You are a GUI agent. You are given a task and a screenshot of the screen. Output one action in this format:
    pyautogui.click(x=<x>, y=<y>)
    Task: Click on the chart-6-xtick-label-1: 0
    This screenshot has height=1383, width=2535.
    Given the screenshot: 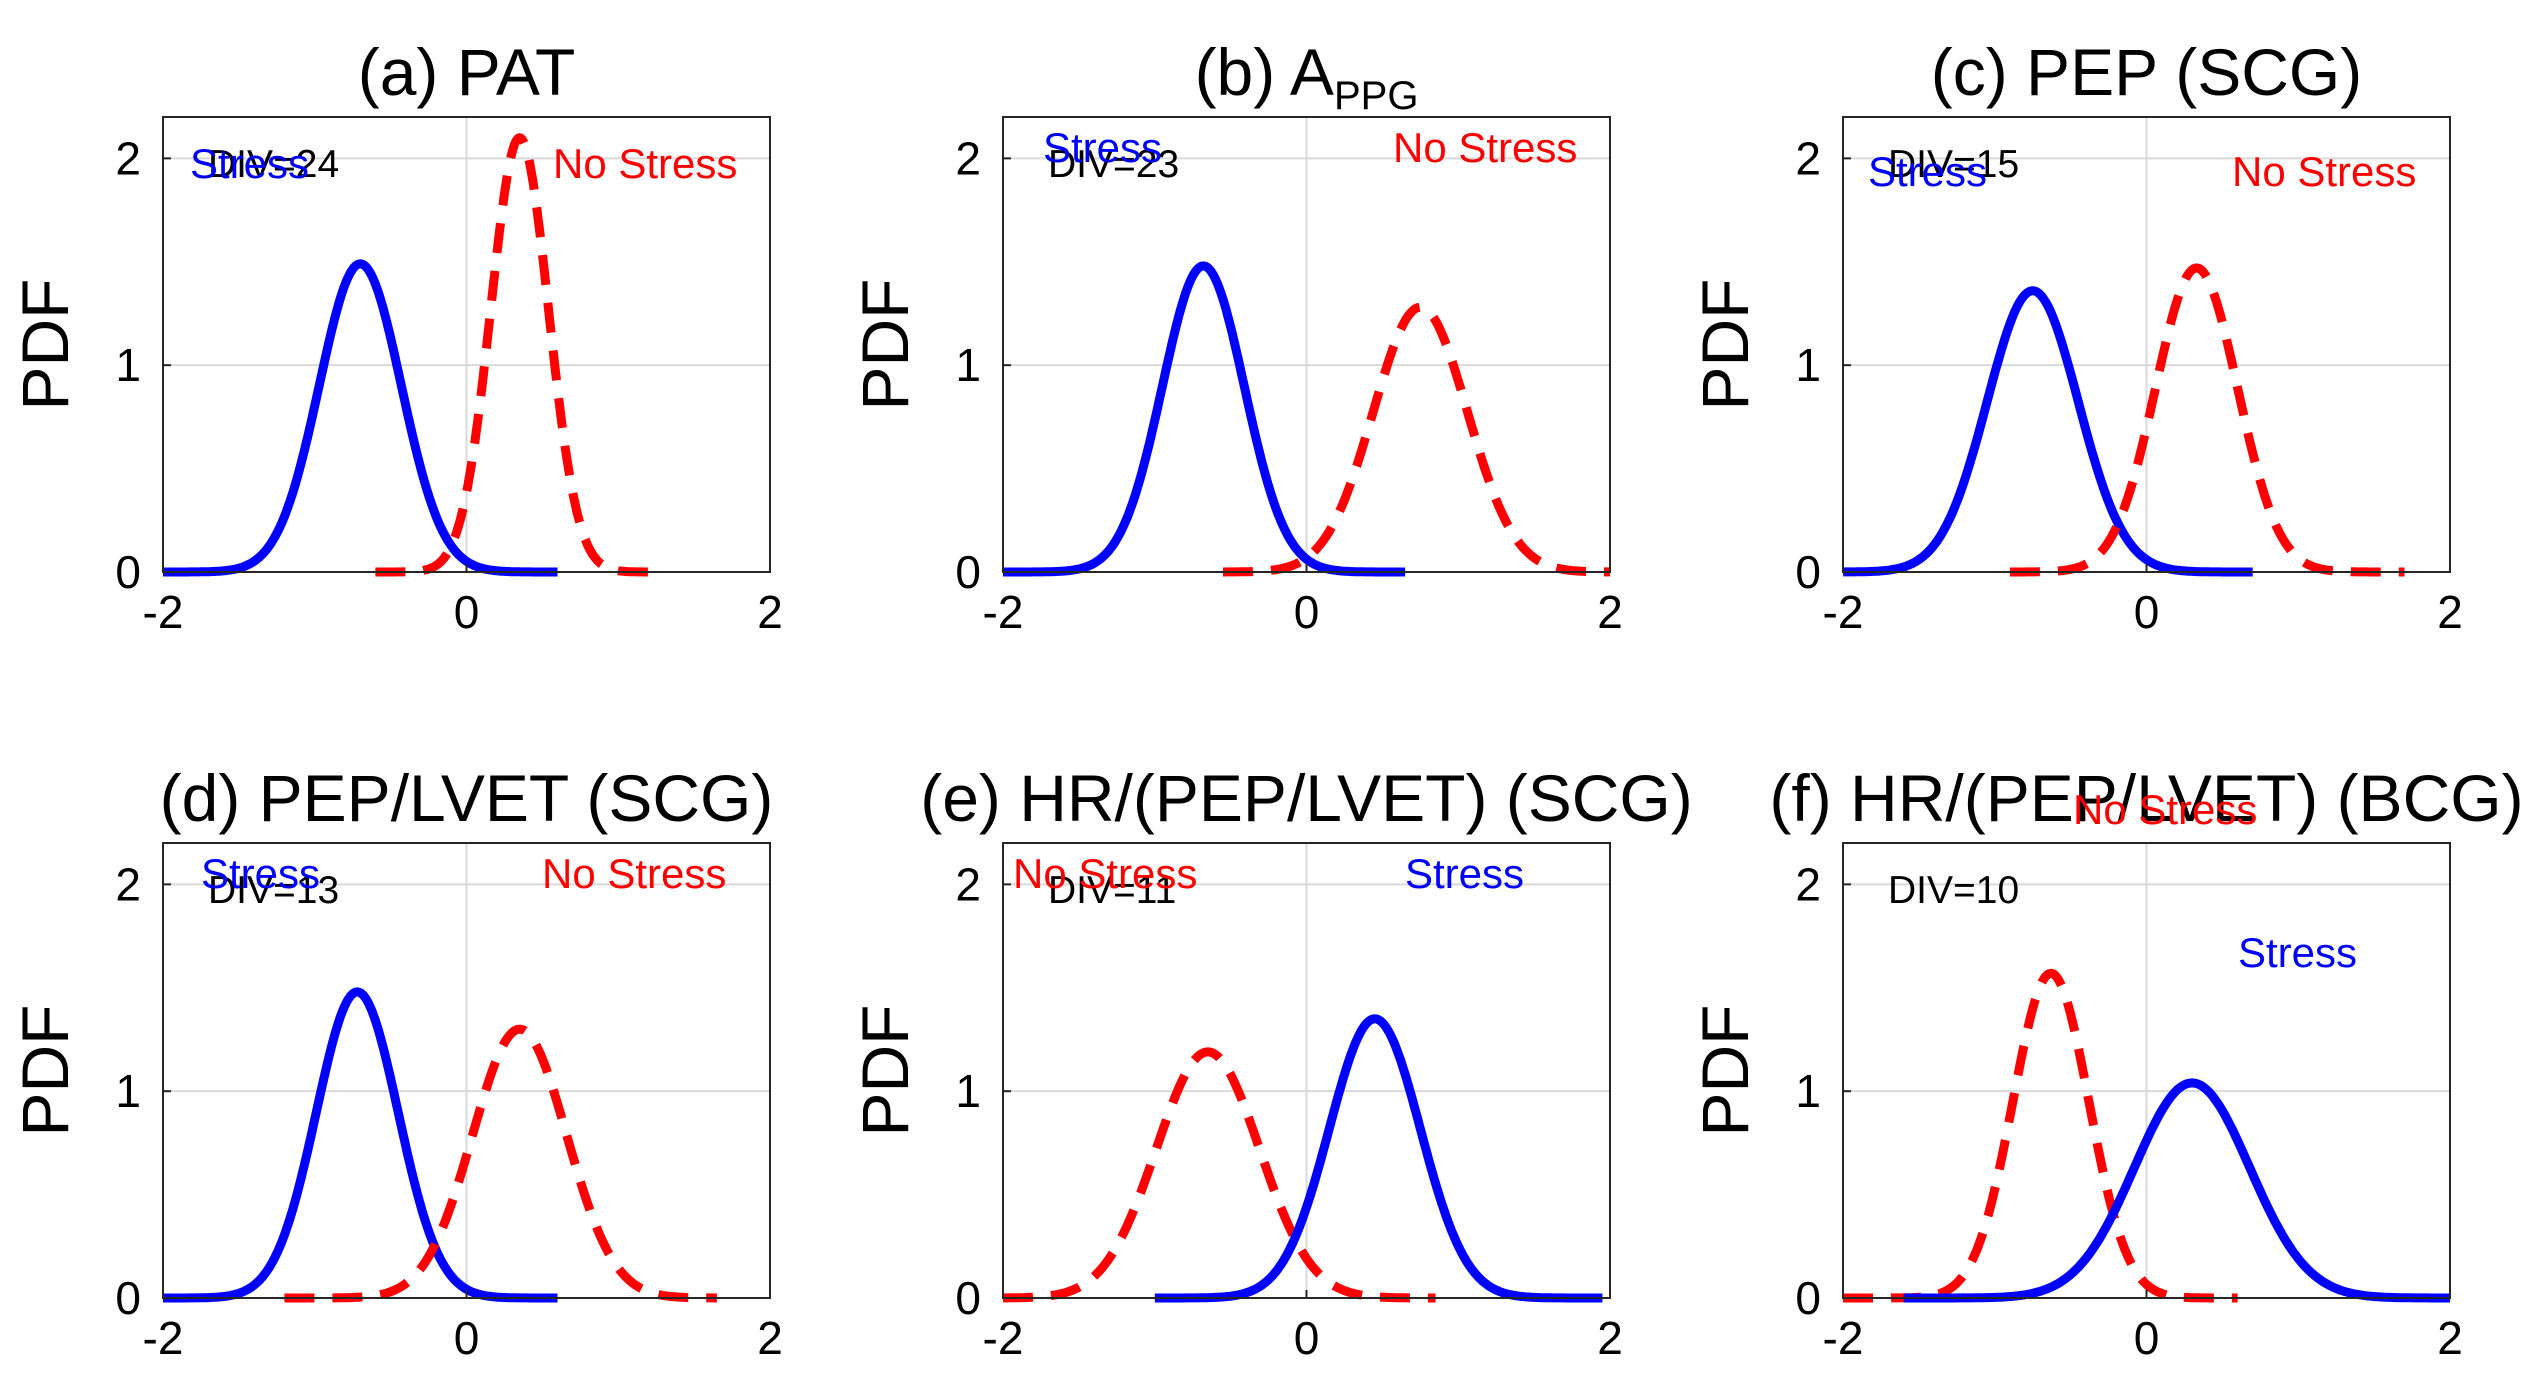 What is the action you would take?
    pyautogui.click(x=2147, y=1338)
    